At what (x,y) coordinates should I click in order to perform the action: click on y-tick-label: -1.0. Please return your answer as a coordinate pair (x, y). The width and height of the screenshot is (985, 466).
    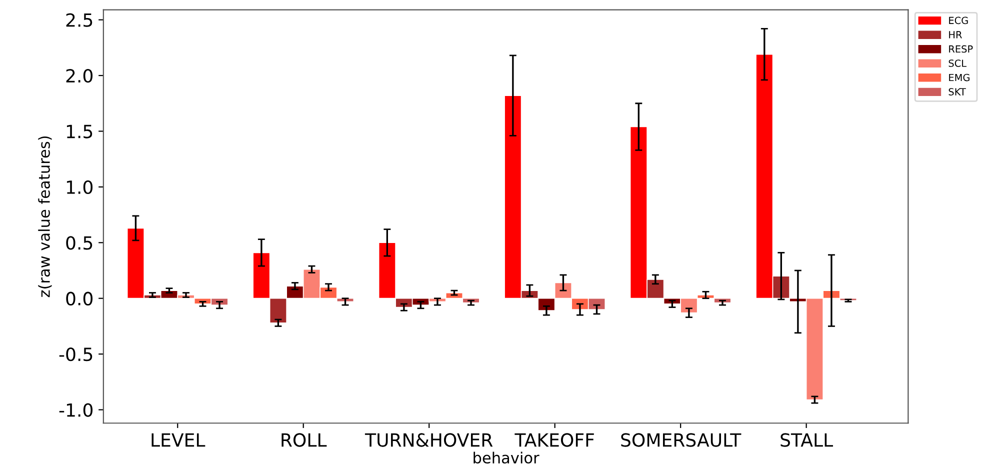
    Looking at the image, I should click on (76, 410).